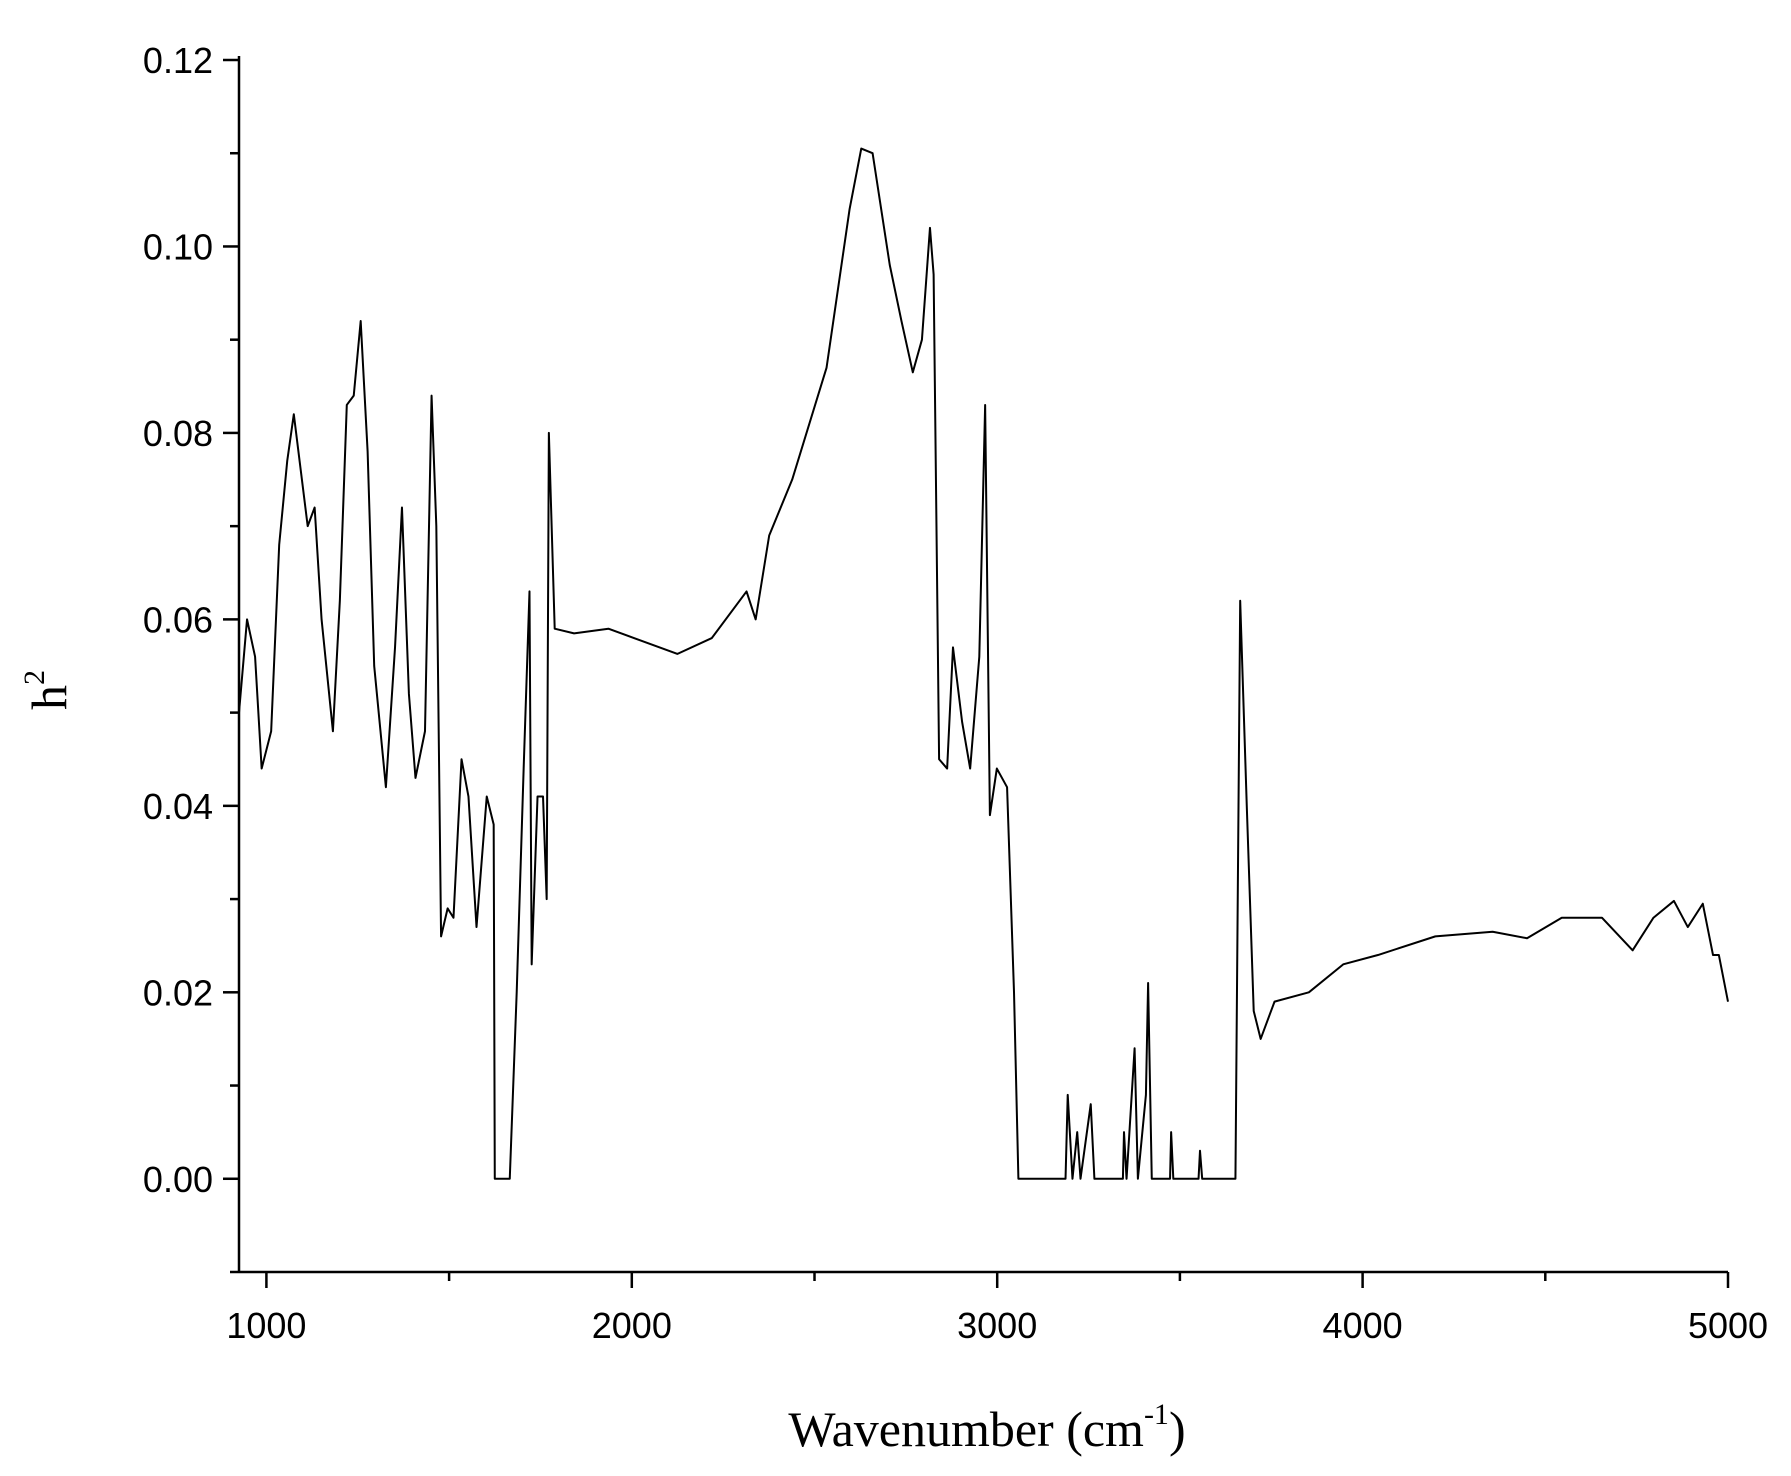 The height and width of the screenshot is (1476, 1791). Describe the element at coordinates (49, 697) in the screenshot. I see `y-axis-title-text: h` at that location.